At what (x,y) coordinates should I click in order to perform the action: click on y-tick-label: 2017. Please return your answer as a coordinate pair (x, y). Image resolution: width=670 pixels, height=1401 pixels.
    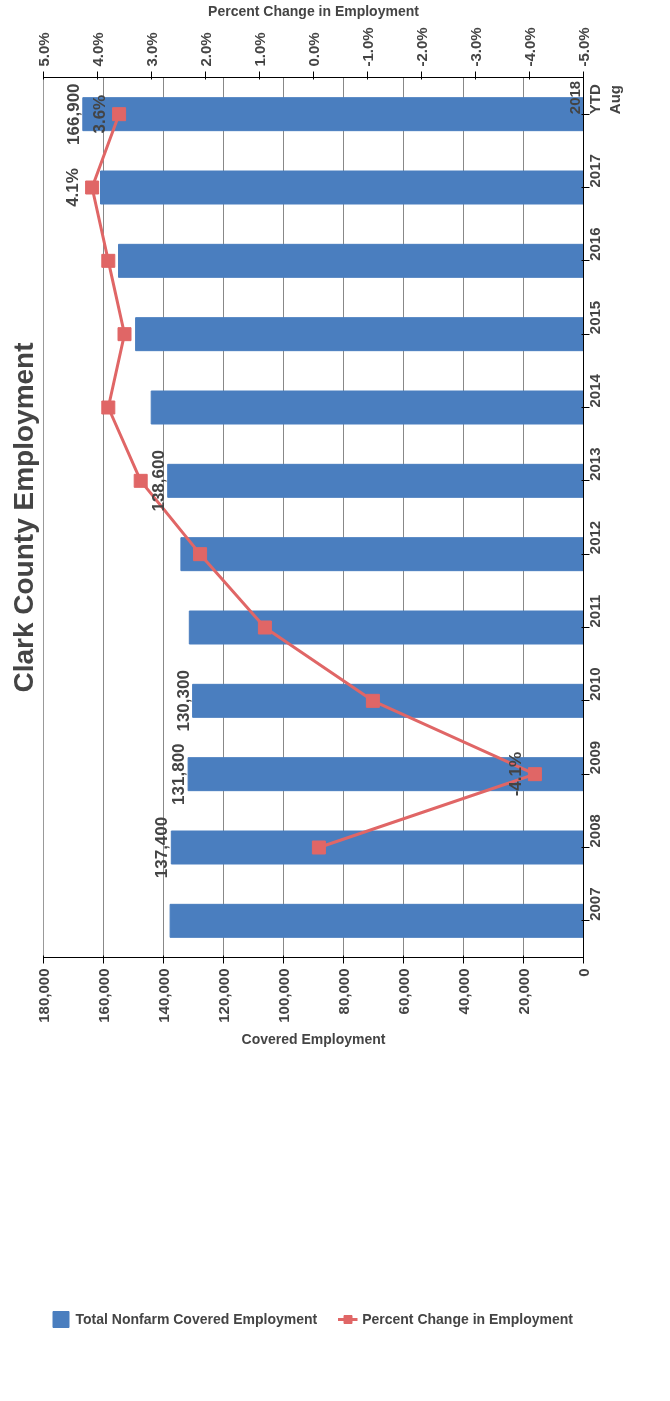
    Looking at the image, I should click on (594, 171).